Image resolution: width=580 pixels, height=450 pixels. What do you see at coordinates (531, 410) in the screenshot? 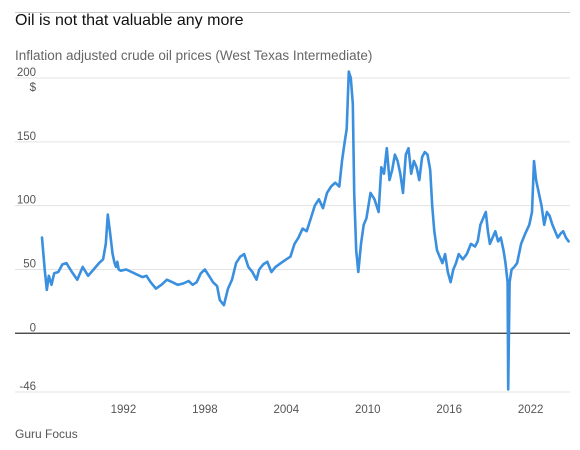
I see `x-tick-label: 2022` at bounding box center [531, 410].